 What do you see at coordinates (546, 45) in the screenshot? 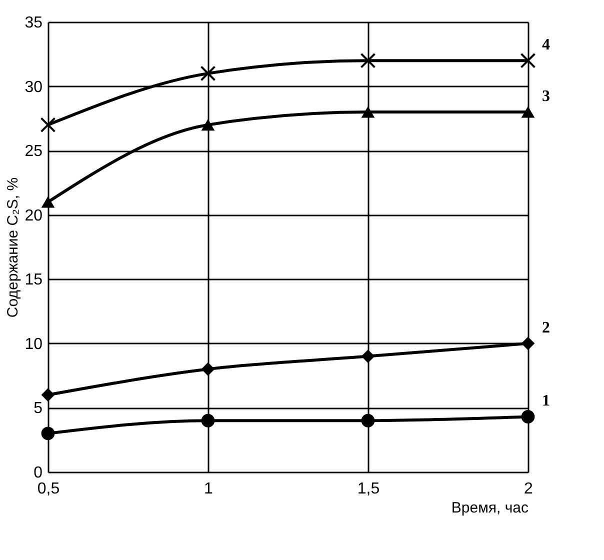
I see `series-label: 4` at bounding box center [546, 45].